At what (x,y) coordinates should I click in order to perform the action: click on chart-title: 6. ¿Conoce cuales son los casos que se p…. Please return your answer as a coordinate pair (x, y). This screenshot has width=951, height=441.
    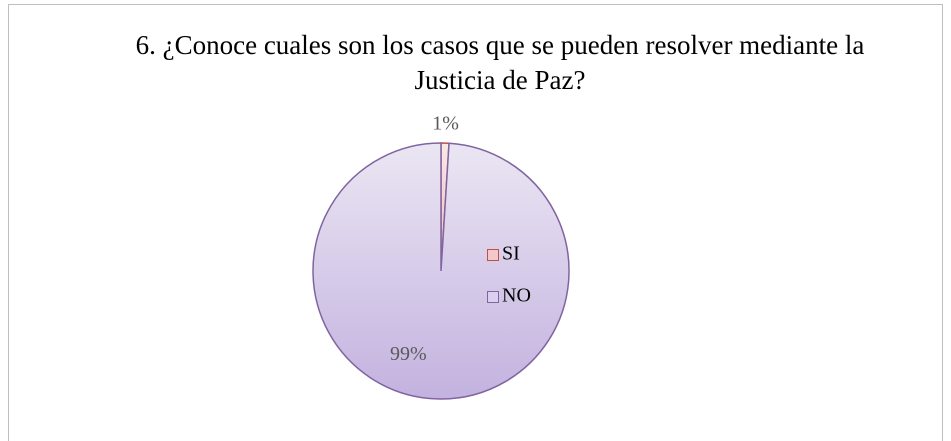
    Looking at the image, I should click on (500, 62).